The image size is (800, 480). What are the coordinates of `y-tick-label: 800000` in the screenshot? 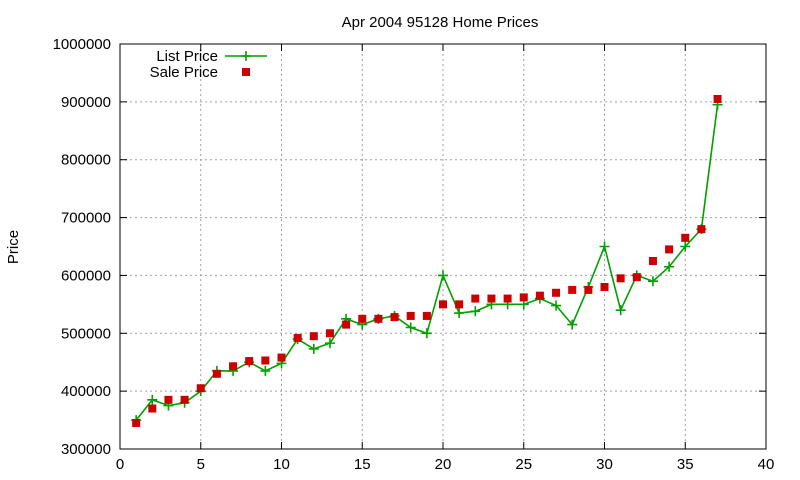 It's located at (86, 160).